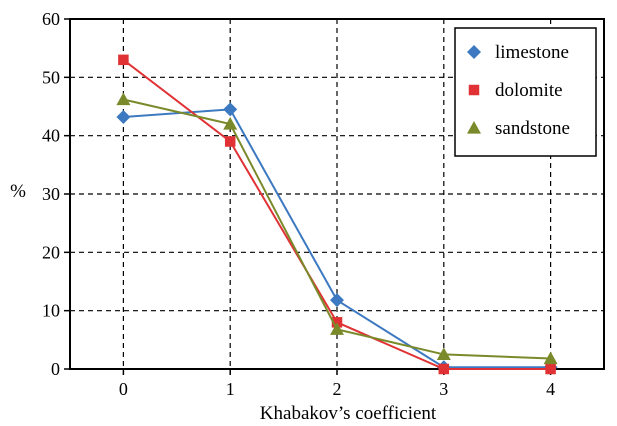  Describe the element at coordinates (532, 128) in the screenshot. I see `legend-label-sandstone: sandstone` at that location.